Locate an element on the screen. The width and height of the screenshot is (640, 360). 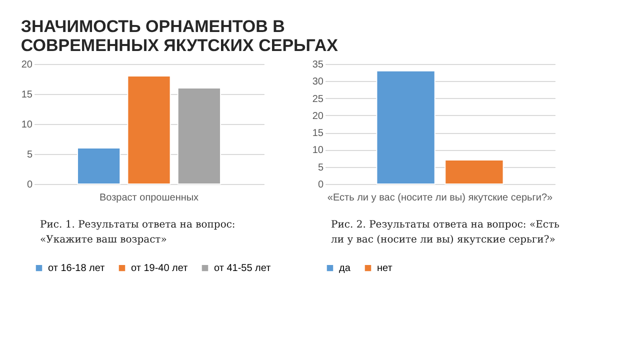
text: Рис. 1. Результаты ответа на вопрос: «Укажите ваш возраст» is located at coordinates (138, 233).